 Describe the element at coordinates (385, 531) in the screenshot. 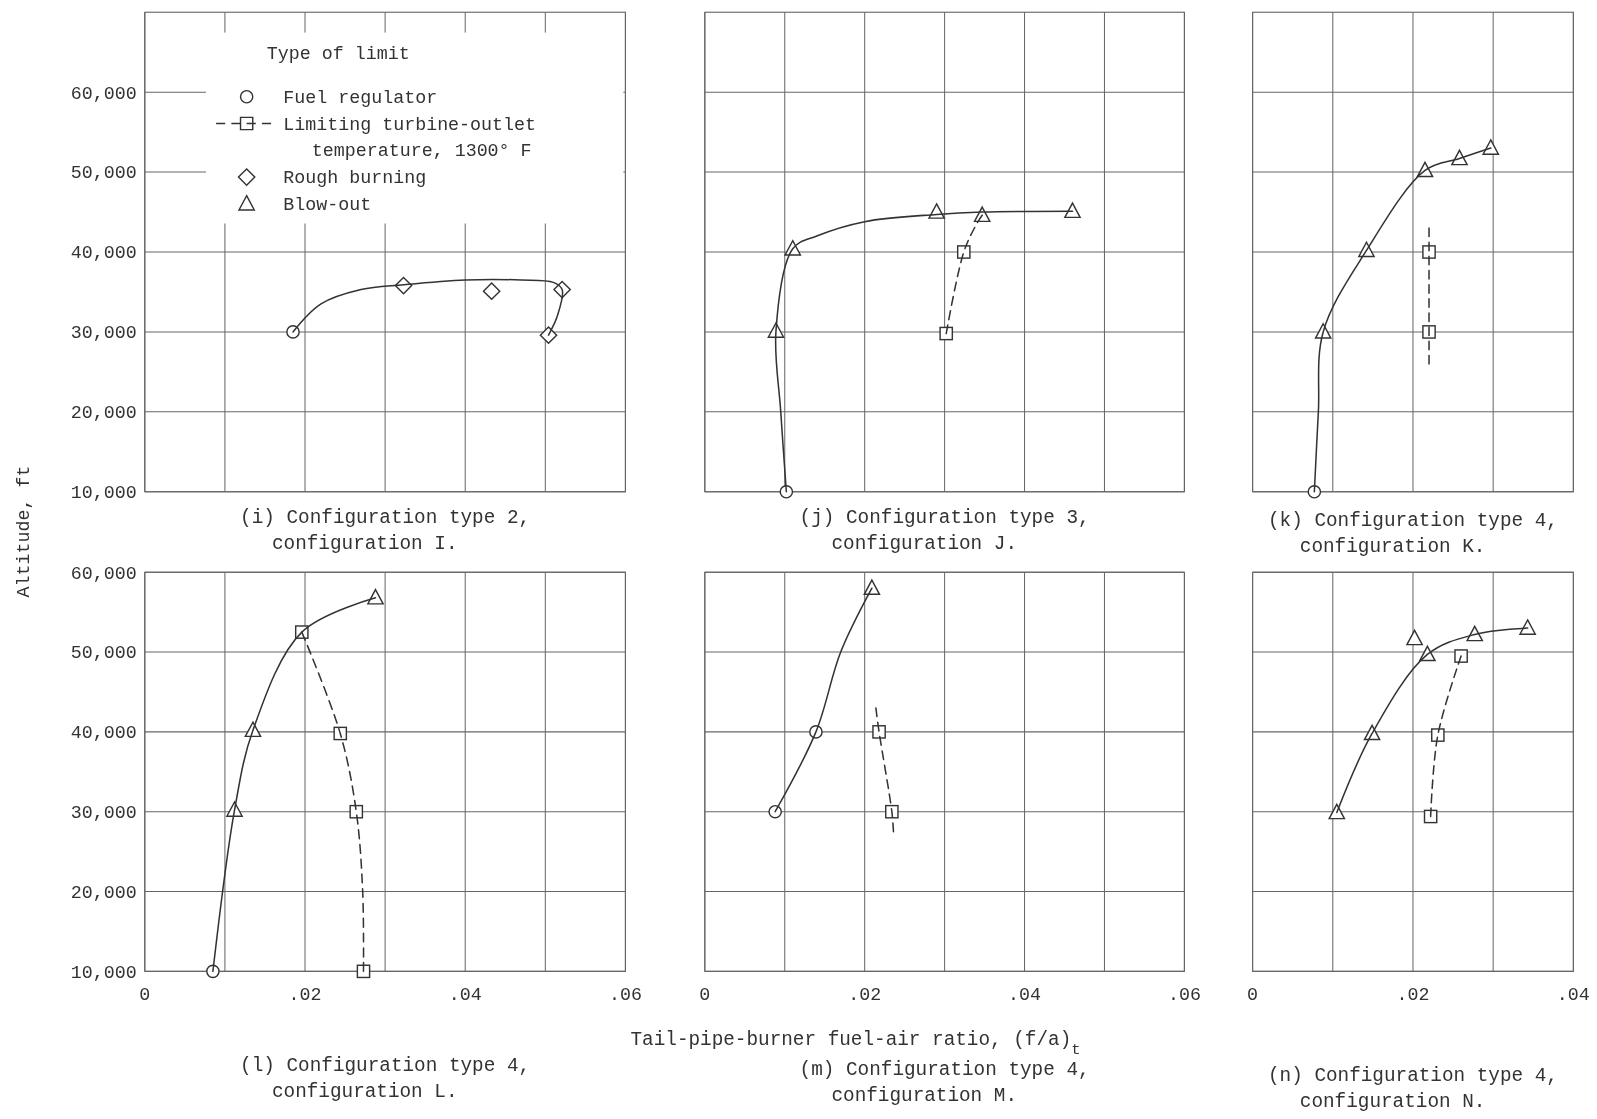

I see `text: (i) Configuration type 2, configuration I.` at that location.